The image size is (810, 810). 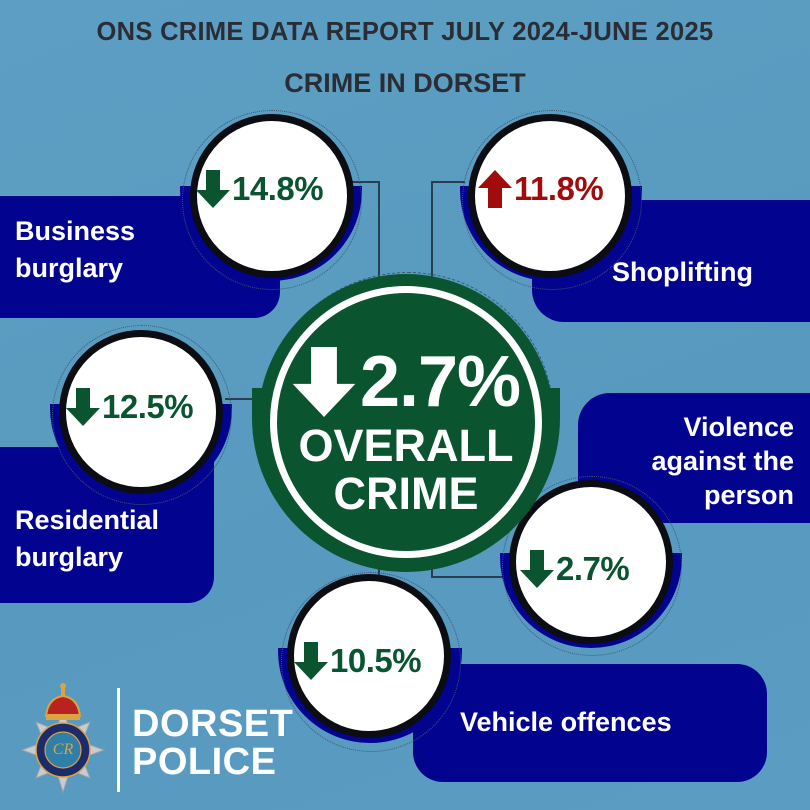 What do you see at coordinates (682, 272) in the screenshot?
I see `category-label: Shoplifting` at bounding box center [682, 272].